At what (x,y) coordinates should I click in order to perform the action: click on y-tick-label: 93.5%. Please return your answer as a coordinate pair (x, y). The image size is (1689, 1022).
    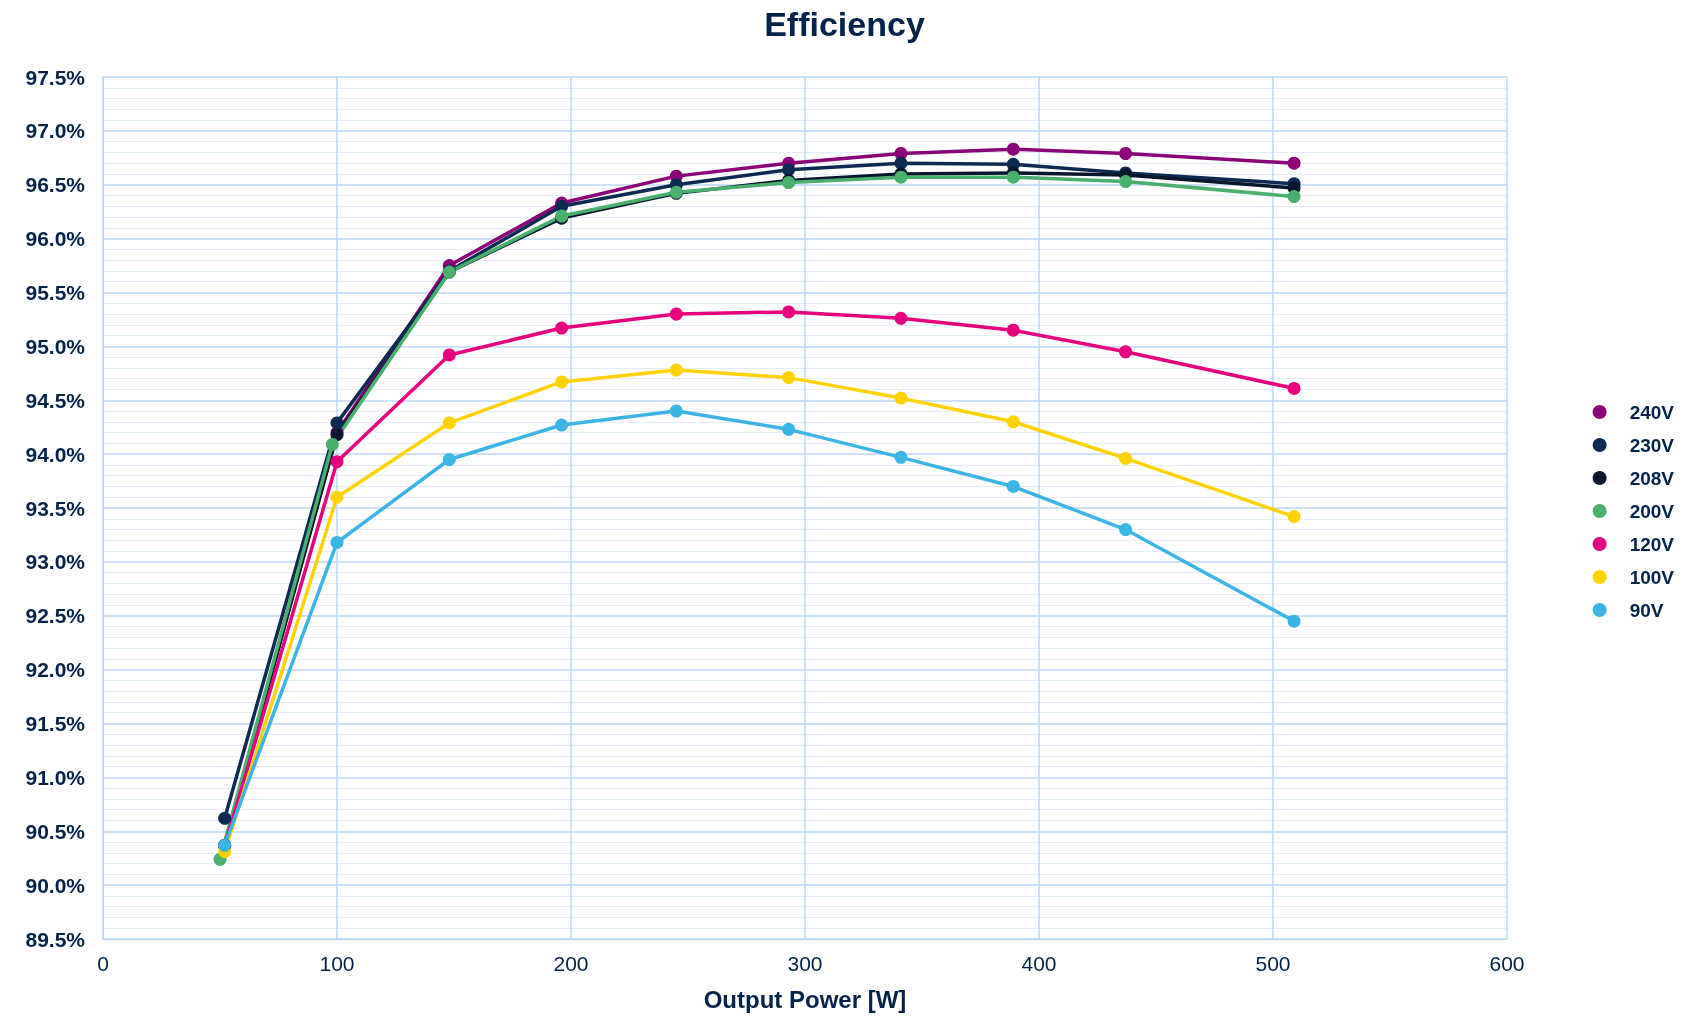
    Looking at the image, I should click on (55, 508).